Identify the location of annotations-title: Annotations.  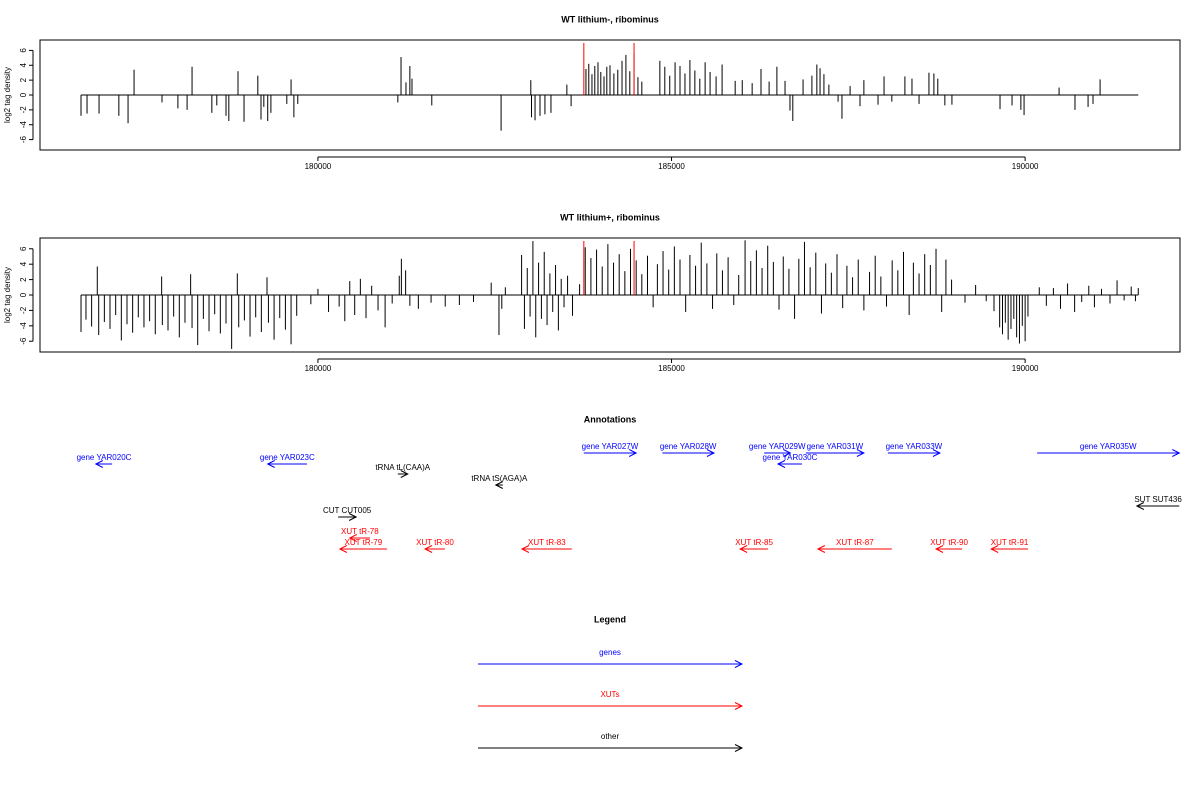
(610, 419).